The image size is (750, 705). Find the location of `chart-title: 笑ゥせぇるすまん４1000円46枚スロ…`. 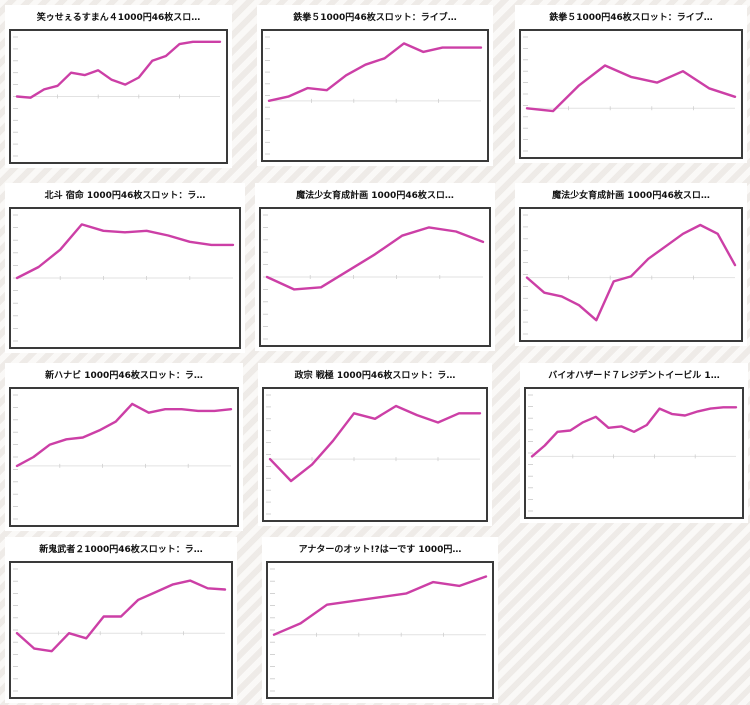

chart-title: 笑ゥせぇるすまん４1000円46枚スロ… is located at coordinates (118, 17).